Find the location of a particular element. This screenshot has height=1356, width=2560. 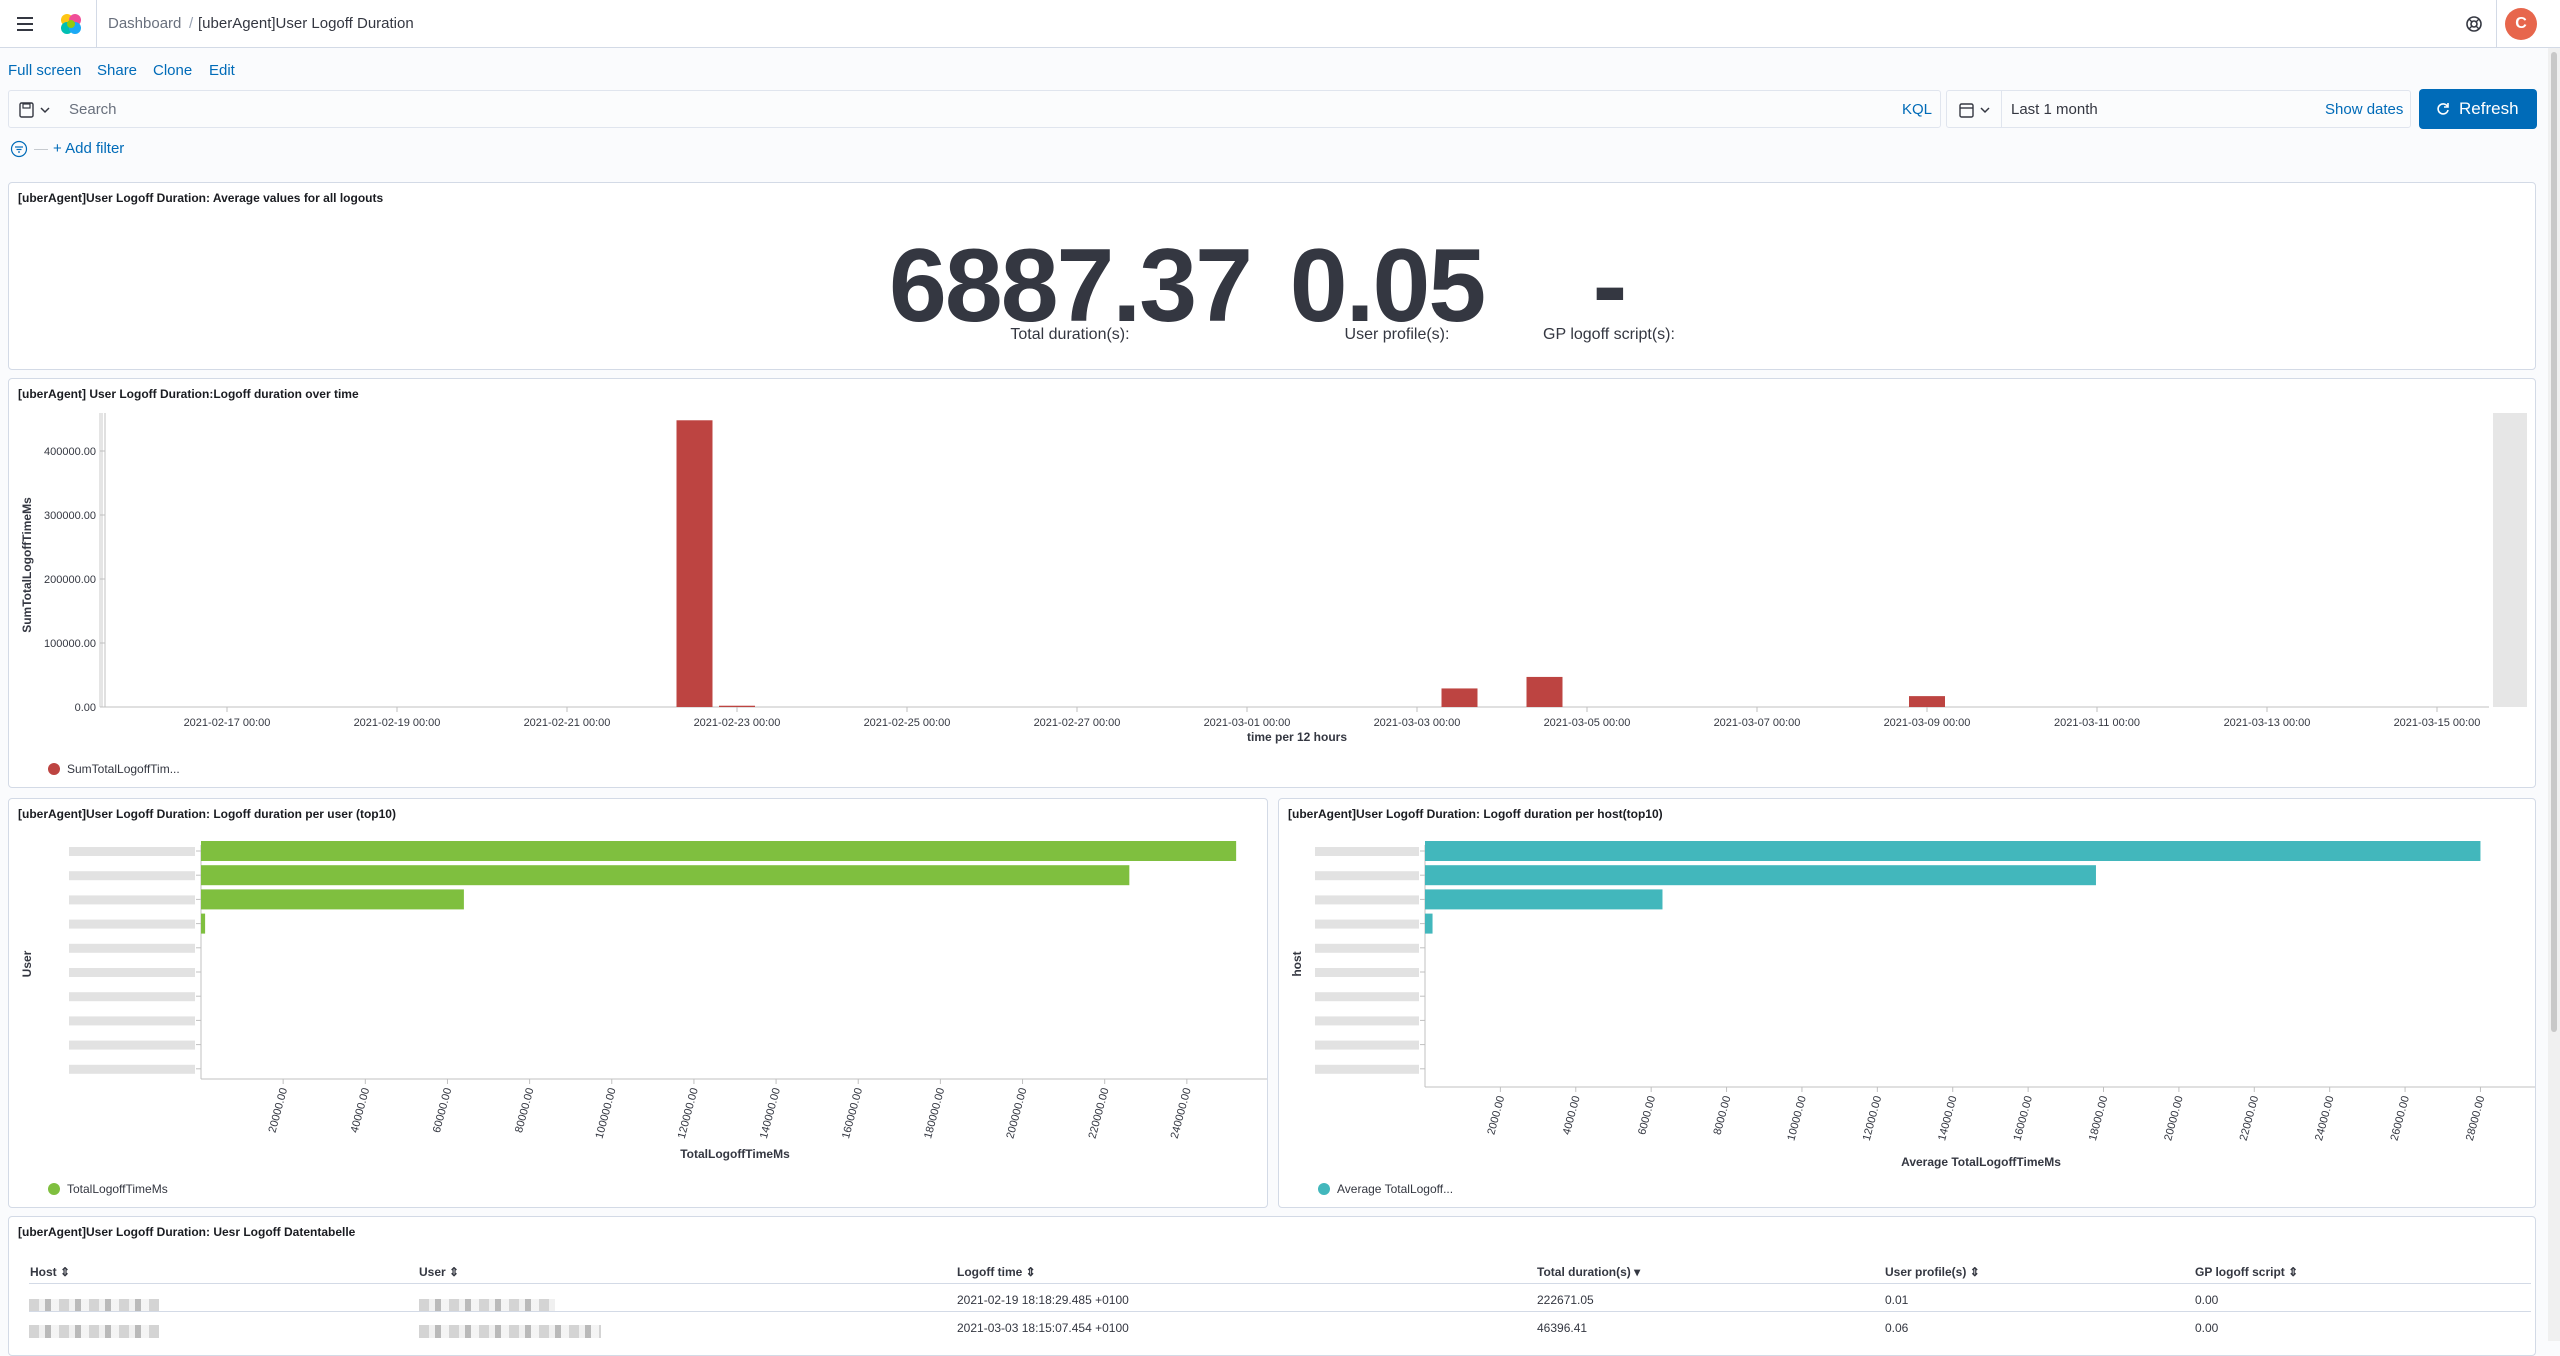

metric-total-duration-value: 6887.37 is located at coordinates (1071, 286).